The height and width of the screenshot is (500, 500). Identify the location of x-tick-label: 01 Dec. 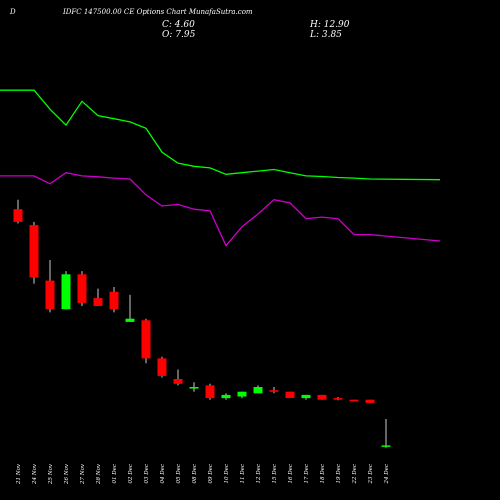
(115, 474).